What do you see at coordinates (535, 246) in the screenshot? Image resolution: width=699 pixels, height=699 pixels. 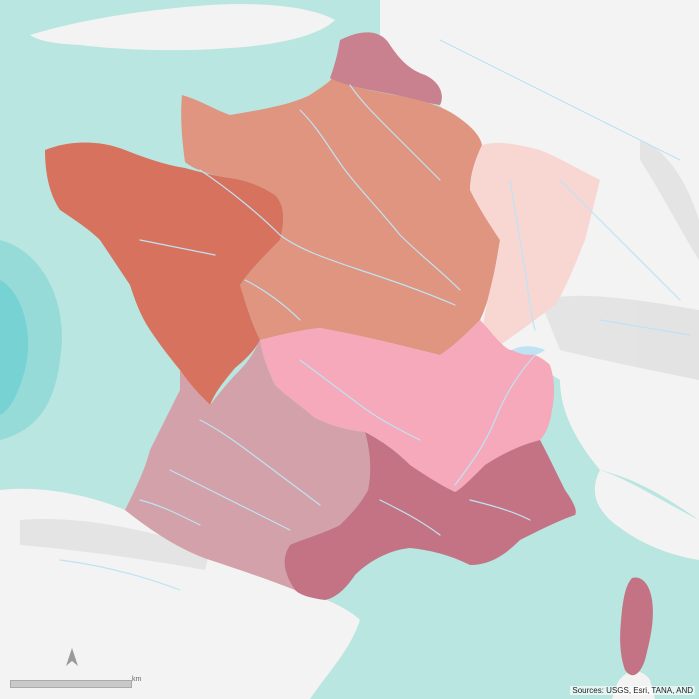 I see `region-rhine-meuse` at bounding box center [535, 246].